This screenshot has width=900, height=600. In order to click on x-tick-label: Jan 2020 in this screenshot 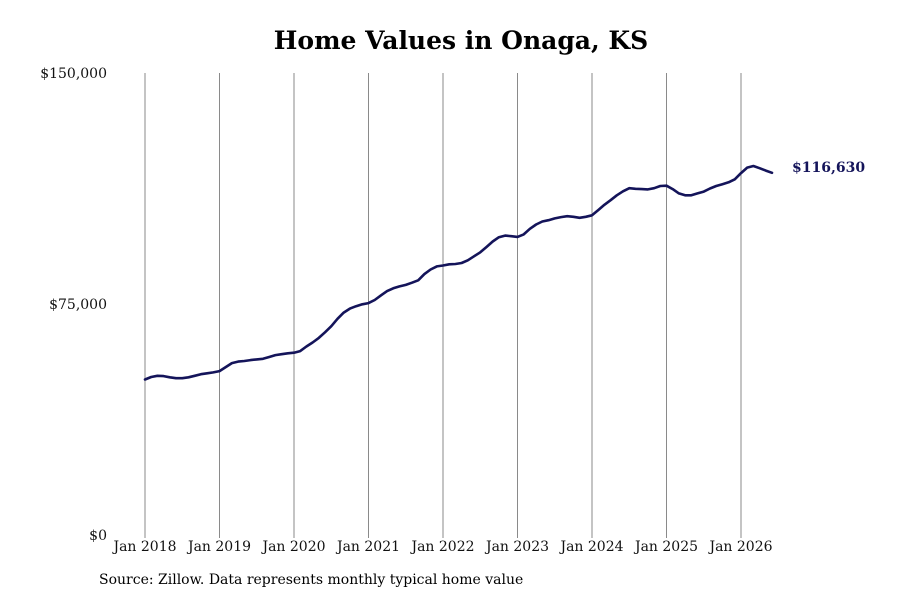, I will do `click(292, 547)`.